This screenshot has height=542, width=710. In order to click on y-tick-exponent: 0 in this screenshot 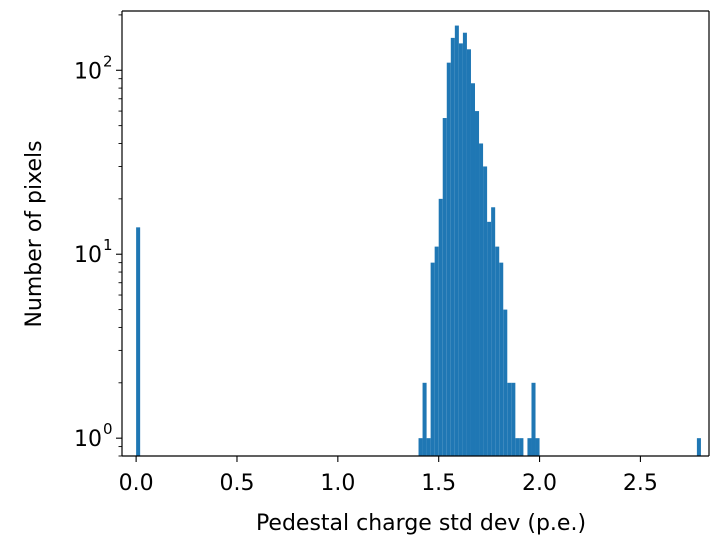, I will do `click(108, 429)`.